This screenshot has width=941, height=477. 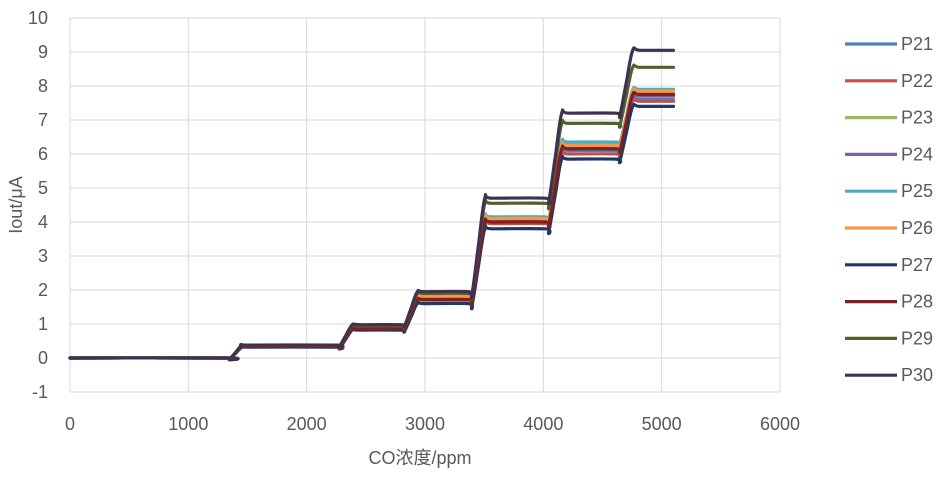 I want to click on legend-label-P25: P25, so click(x=917, y=191).